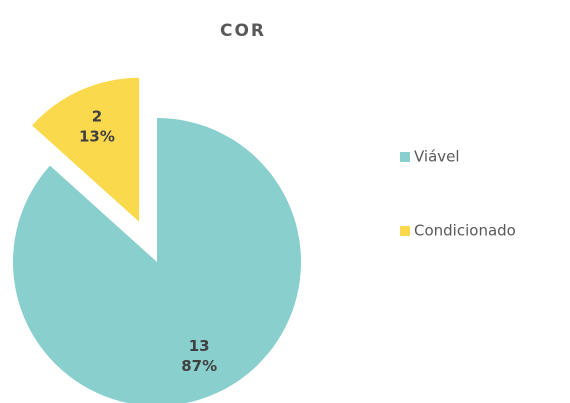 The width and height of the screenshot is (570, 403). I want to click on percent-label: 87%, so click(199, 366).